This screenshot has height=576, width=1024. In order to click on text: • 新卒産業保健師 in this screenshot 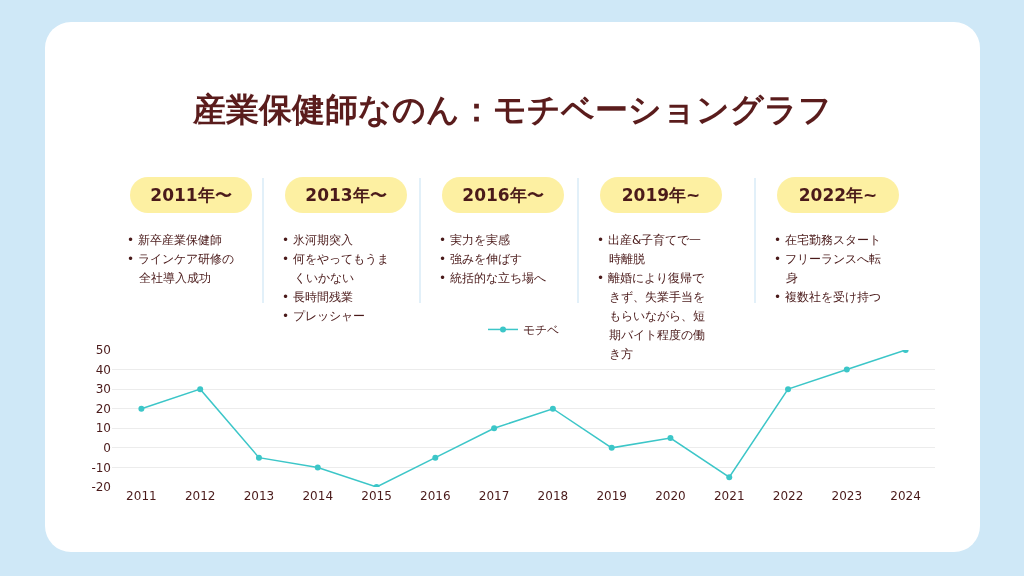, I will do `click(175, 240)`.